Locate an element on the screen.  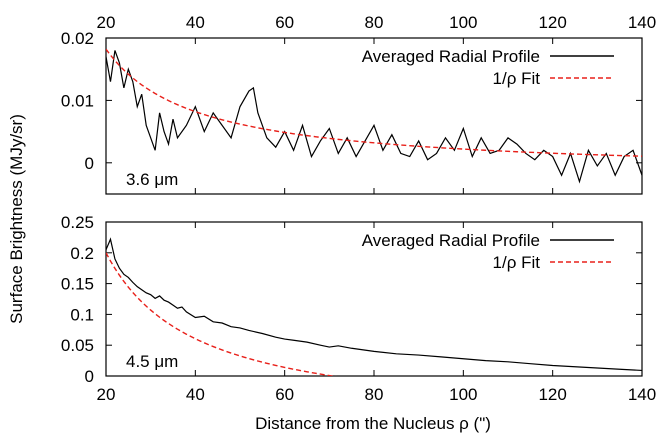
x-tick-label-top: 80 is located at coordinates (374, 22).